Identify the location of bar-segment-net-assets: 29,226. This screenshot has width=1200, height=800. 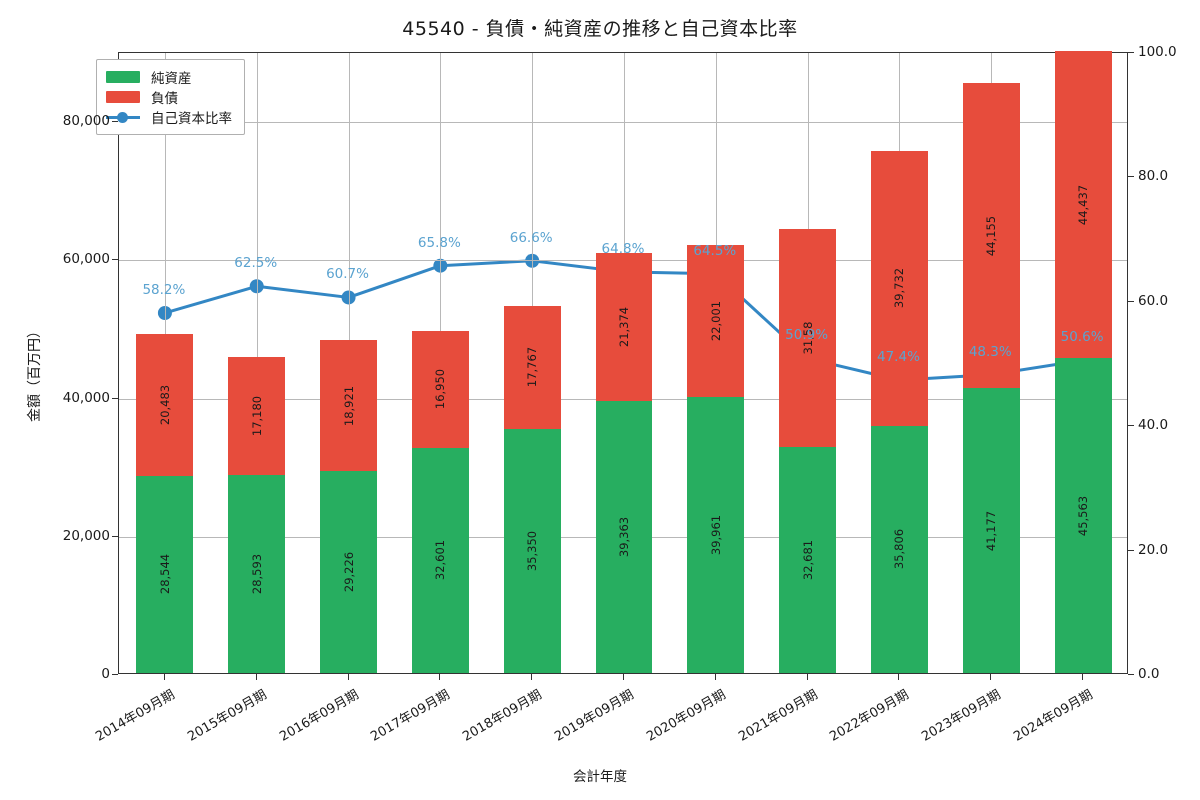
(348, 572).